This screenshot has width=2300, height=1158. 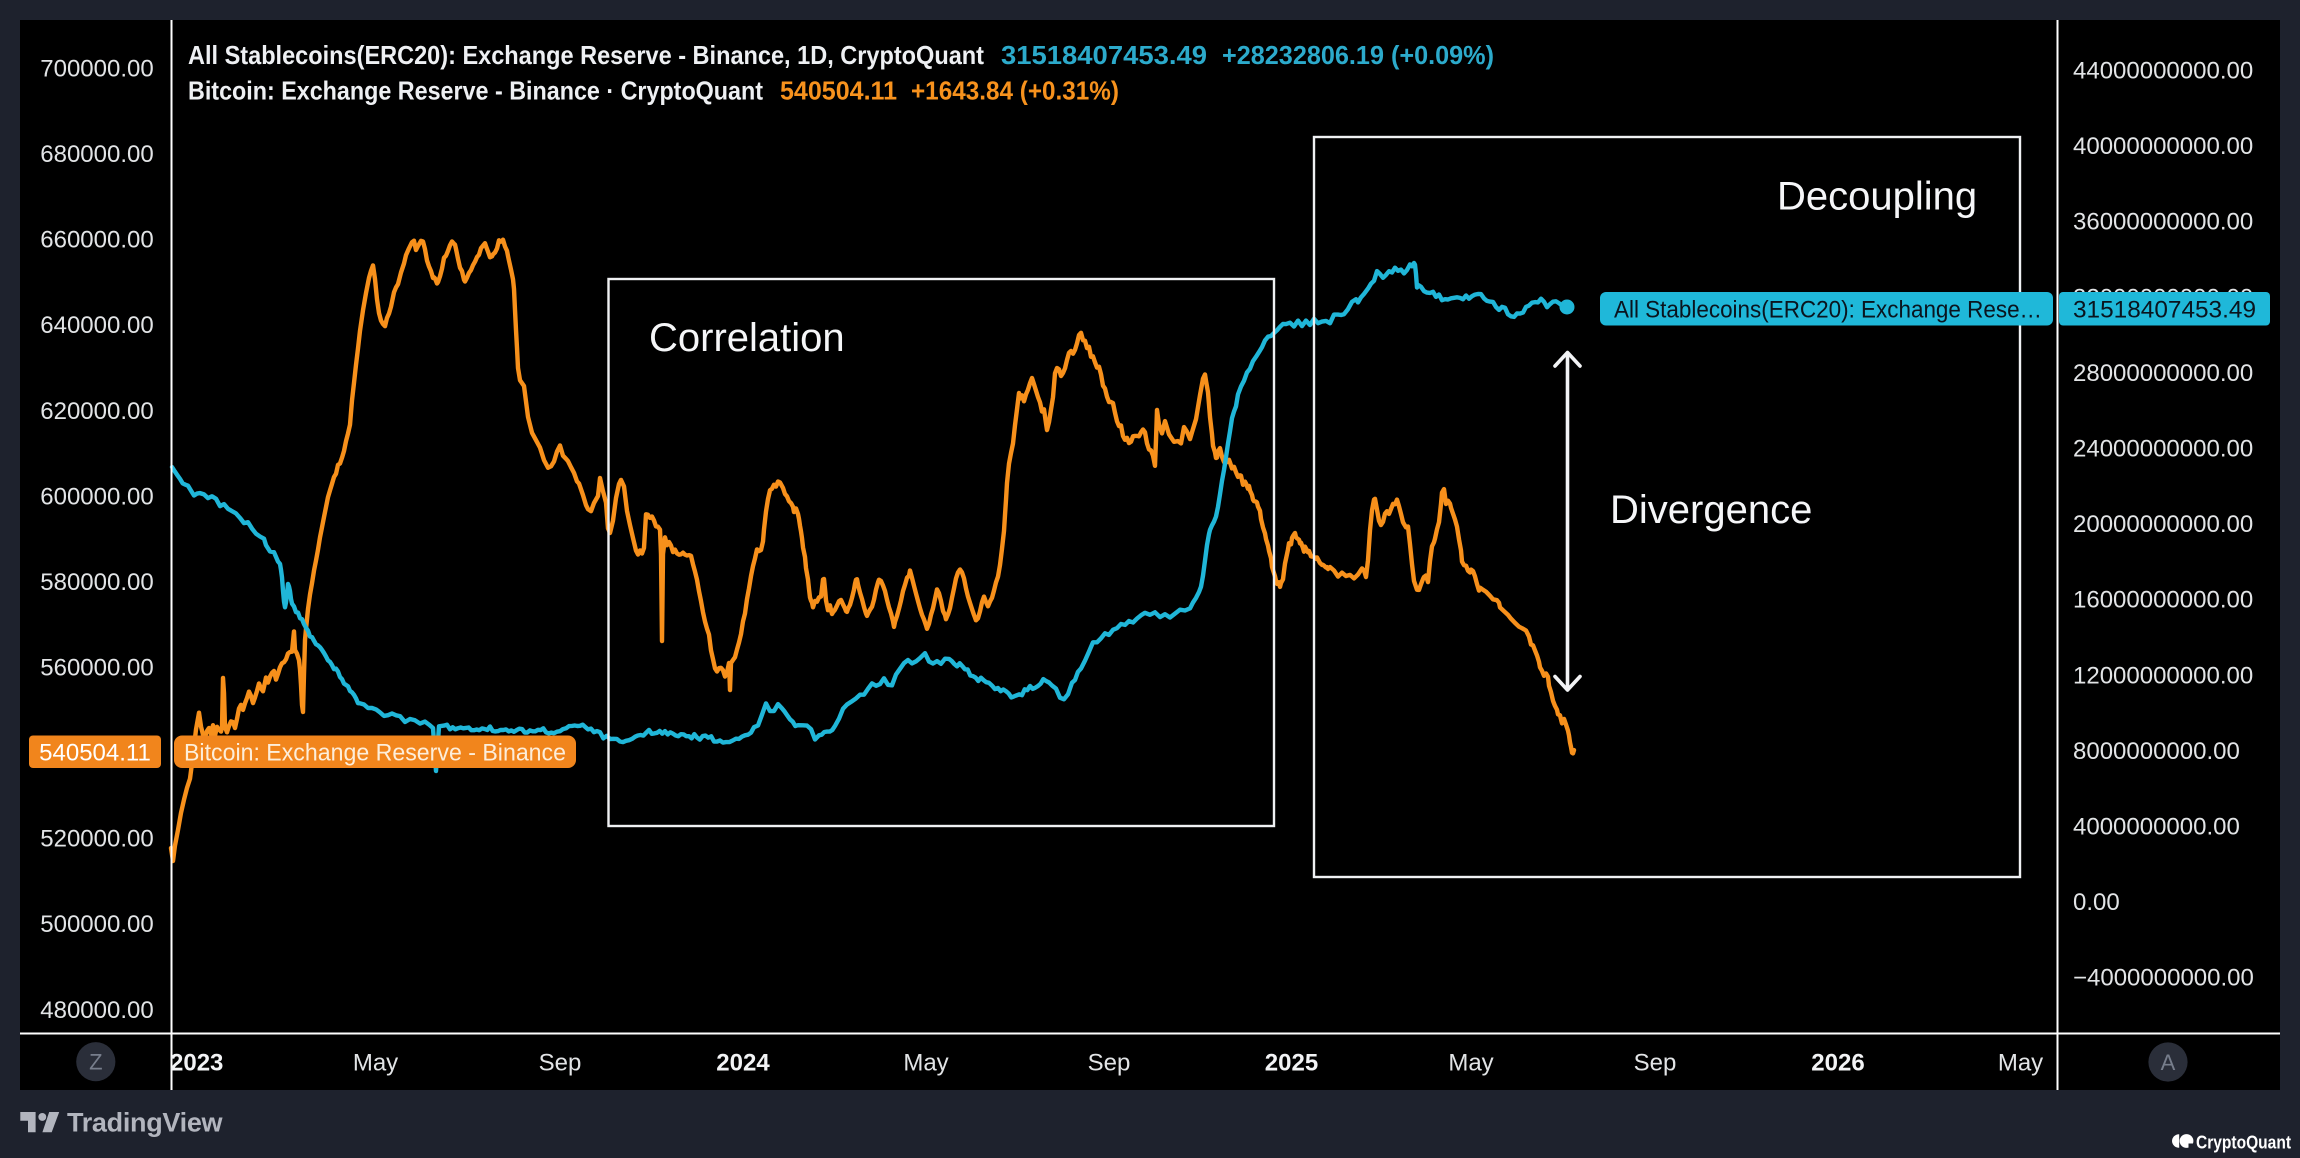 I want to click on svg-text: 580000.00, so click(x=96, y=582).